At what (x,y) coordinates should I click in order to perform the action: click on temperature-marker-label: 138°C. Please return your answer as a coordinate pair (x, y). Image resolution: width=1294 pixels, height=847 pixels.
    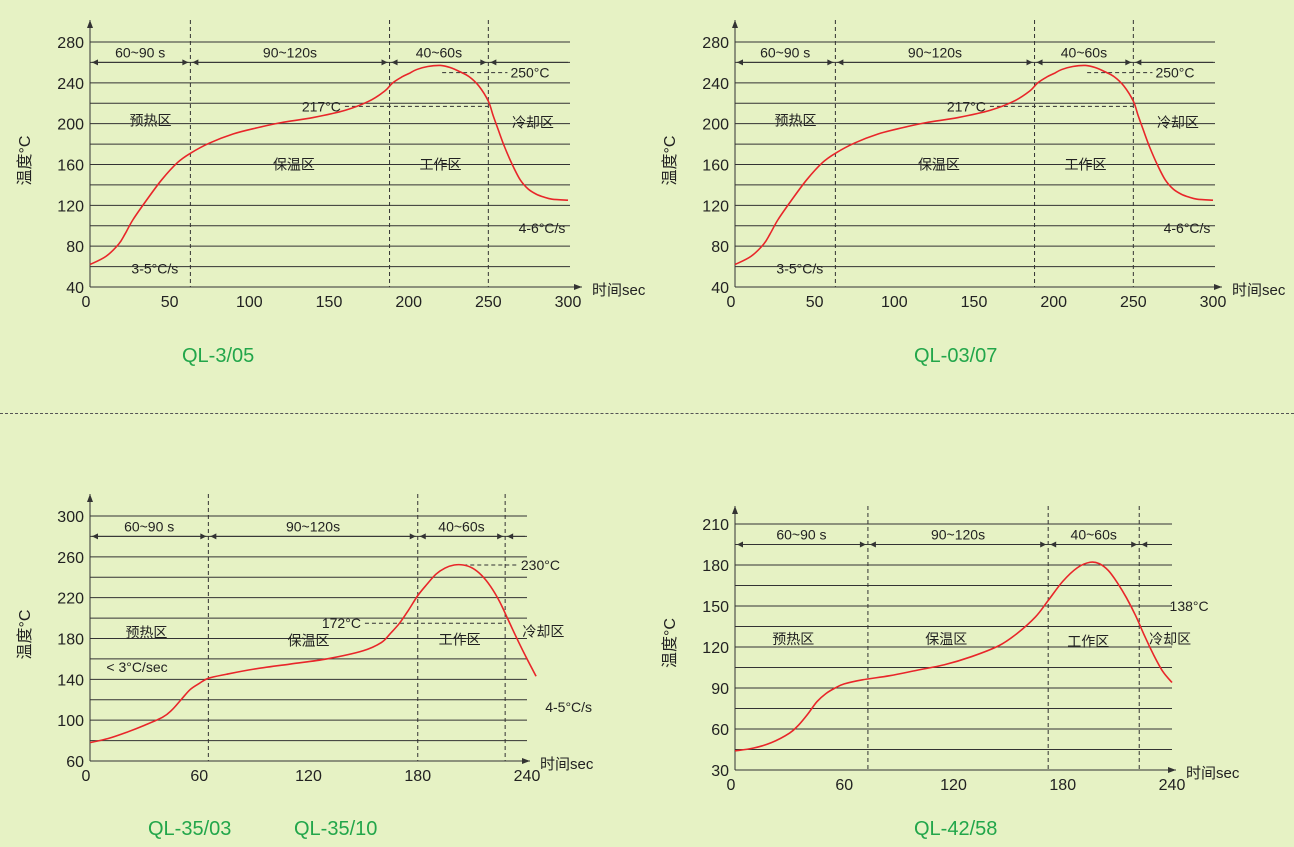
    Looking at the image, I should click on (1189, 606).